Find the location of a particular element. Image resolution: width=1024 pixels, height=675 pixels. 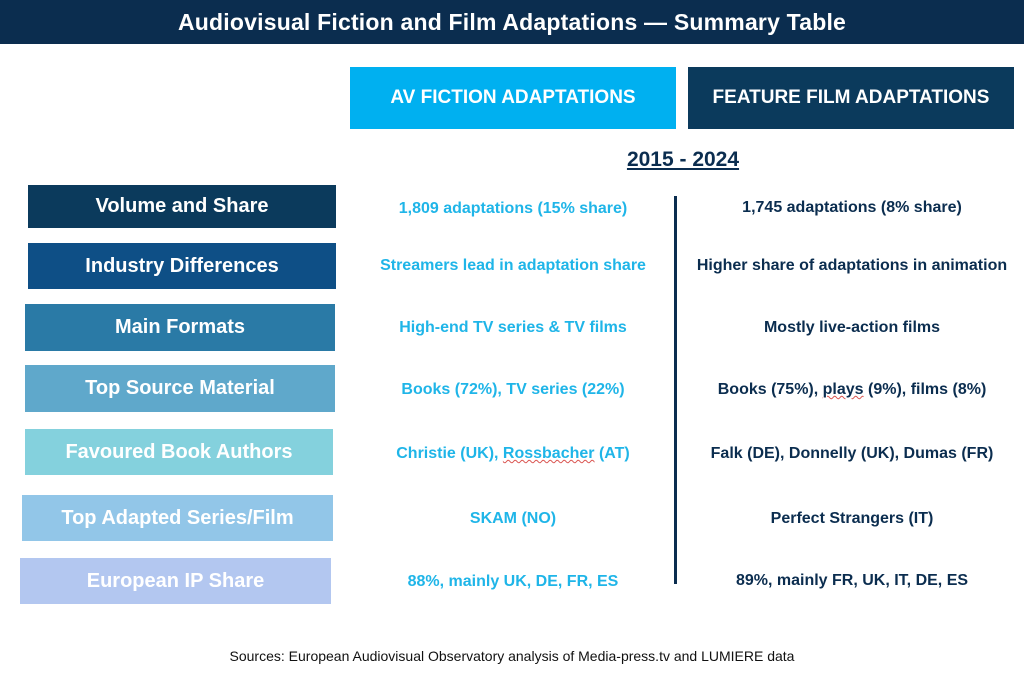

av-fiction-column-header: AV FICTION ADAPTATIONS is located at coordinates (513, 98).